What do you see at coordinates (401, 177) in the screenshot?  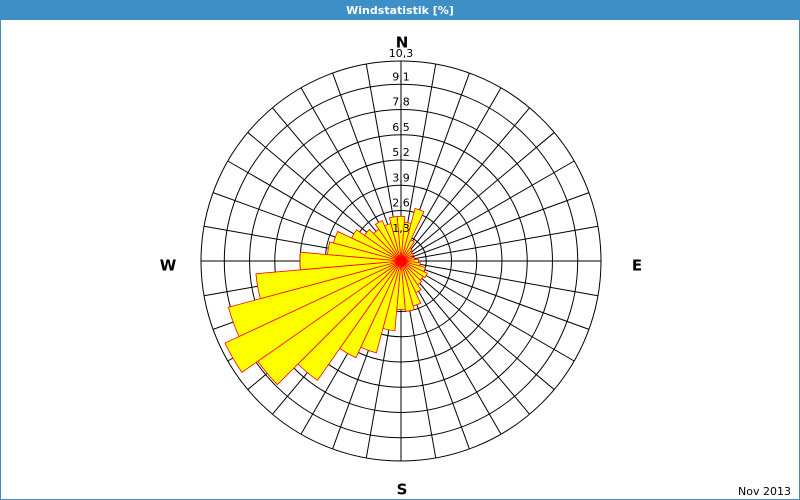 I see `ring-label: 3,9` at bounding box center [401, 177].